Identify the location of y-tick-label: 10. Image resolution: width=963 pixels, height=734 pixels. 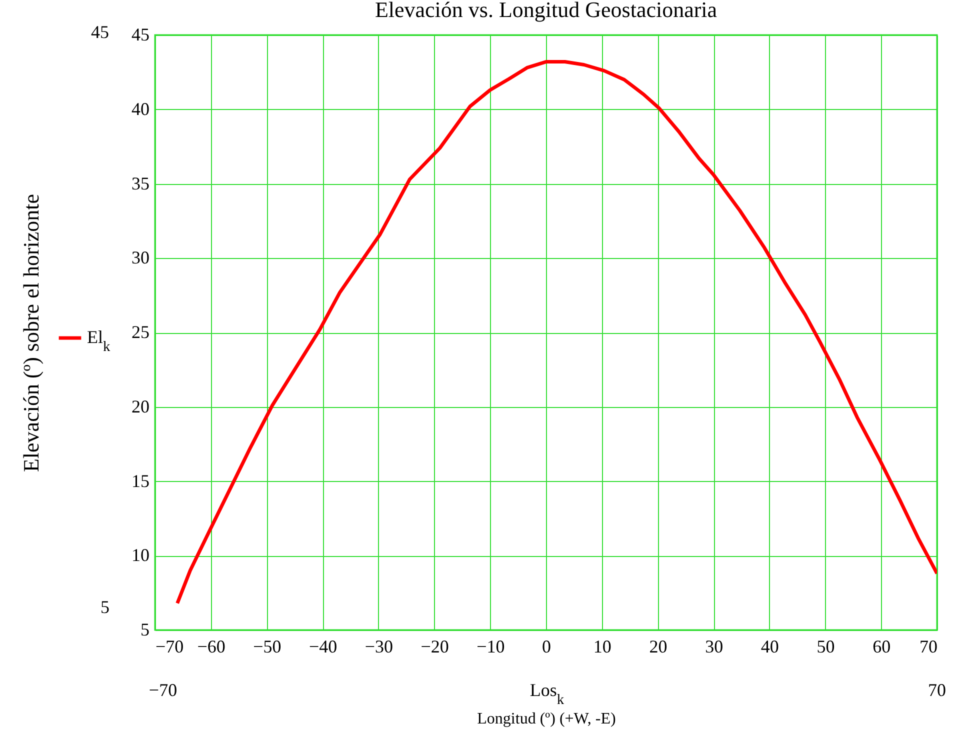
(141, 555).